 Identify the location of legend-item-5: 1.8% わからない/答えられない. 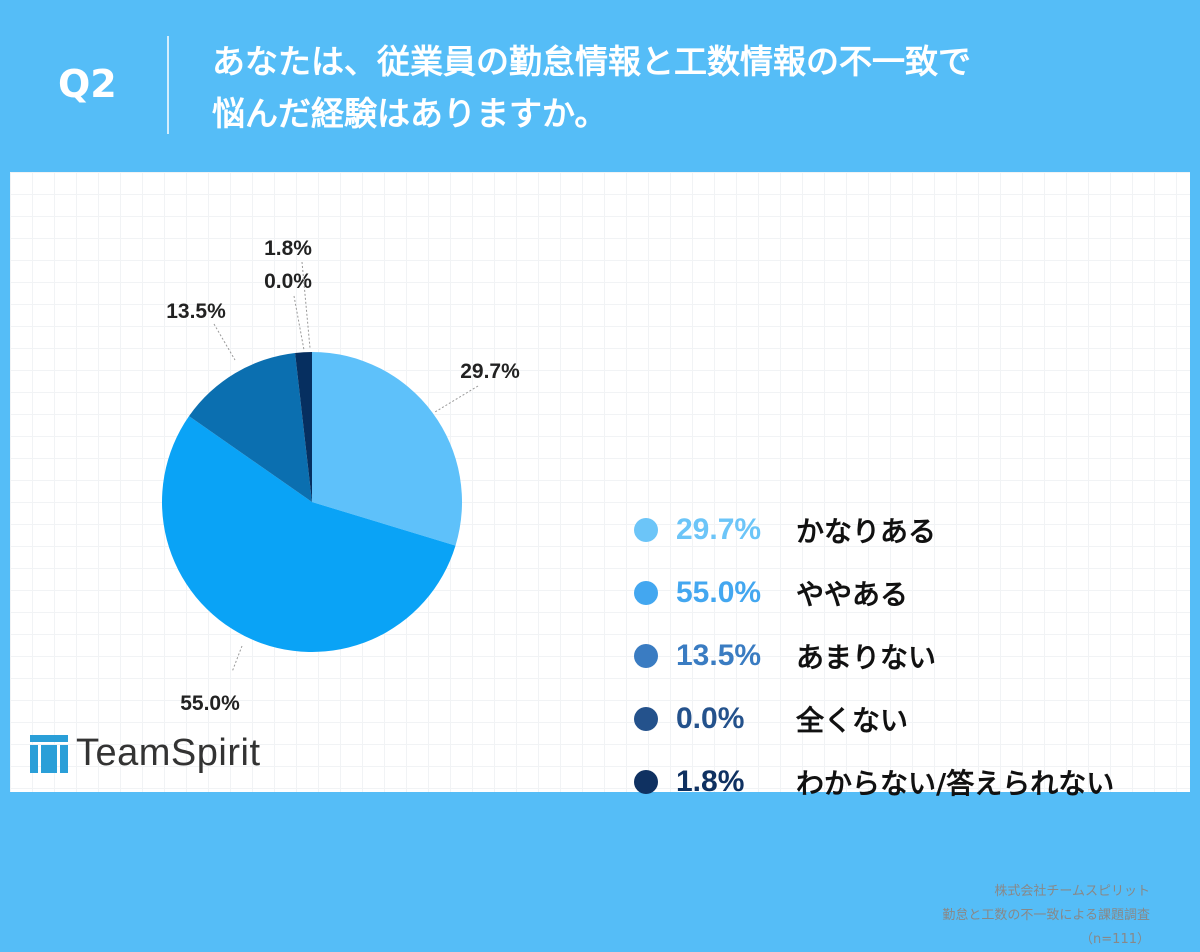
(874, 781).